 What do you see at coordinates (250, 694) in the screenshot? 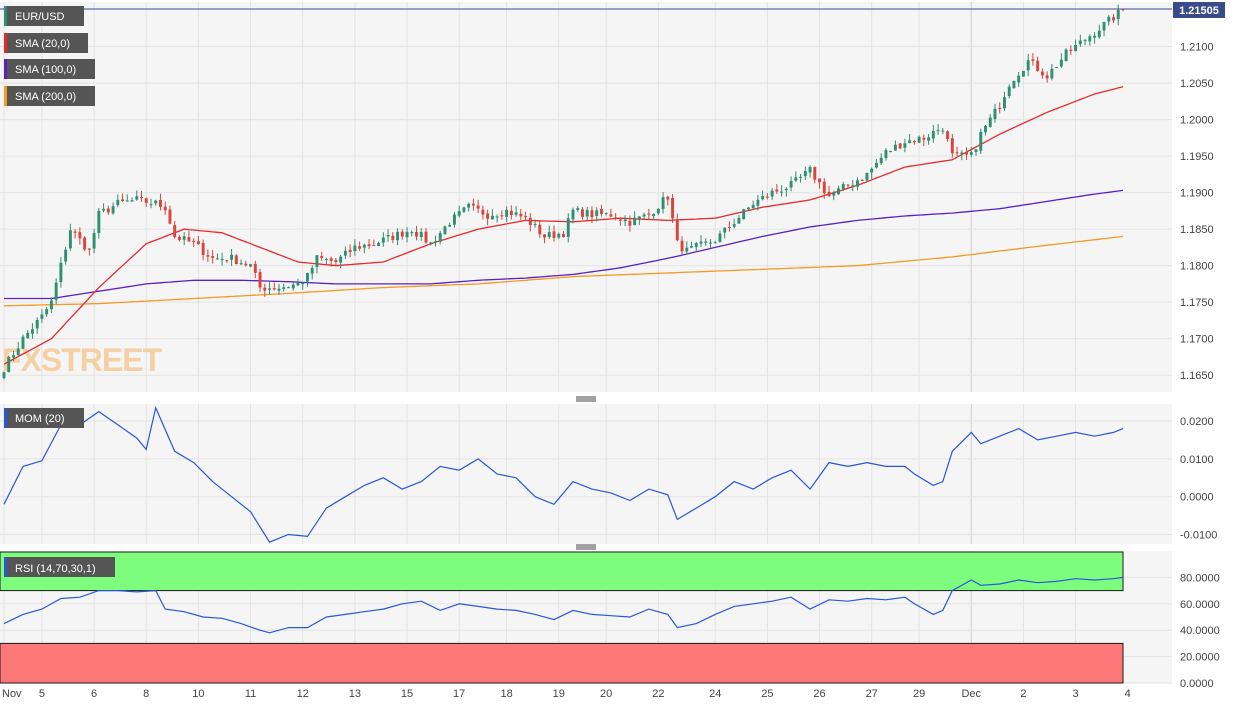
I see `date-tick-label: 11` at bounding box center [250, 694].